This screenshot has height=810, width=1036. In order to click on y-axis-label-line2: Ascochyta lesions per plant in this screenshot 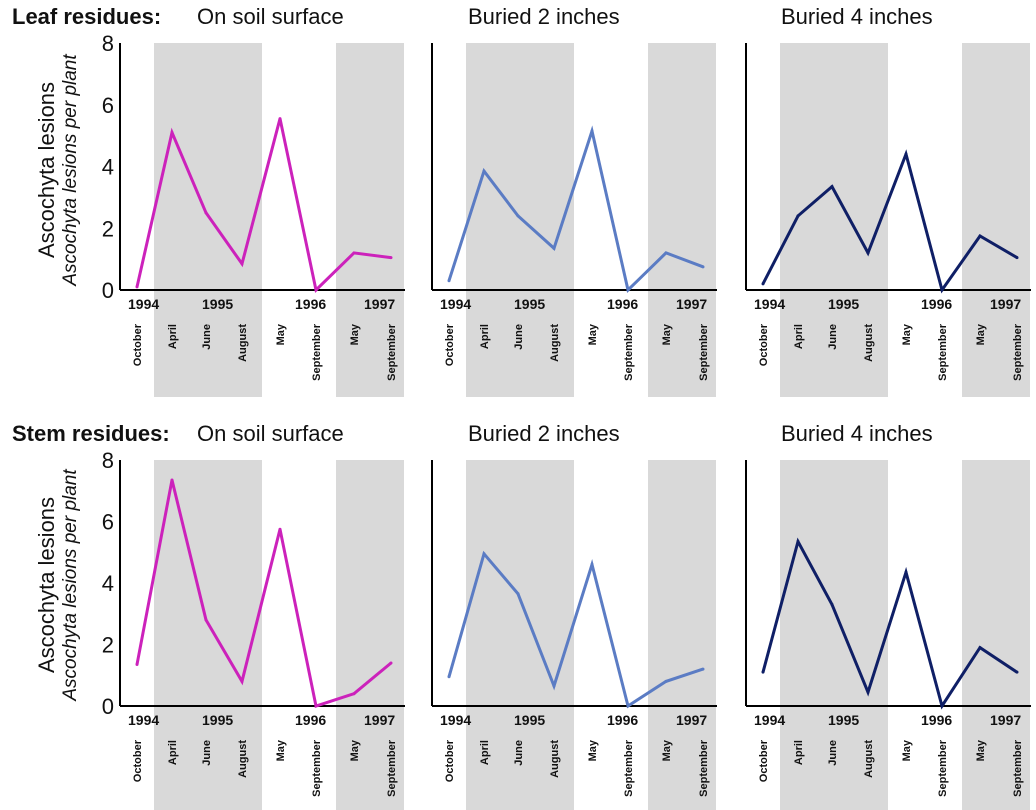, I will do `click(70, 170)`.